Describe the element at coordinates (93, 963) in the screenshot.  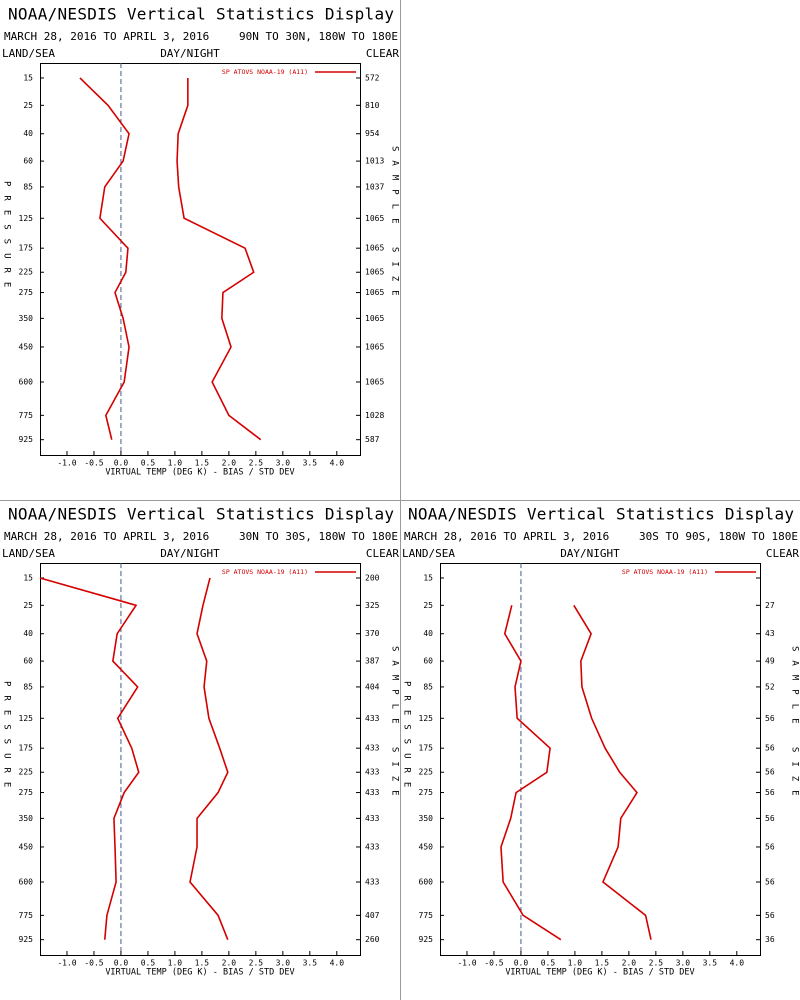
I see `x-tick-label: -0.5` at that location.